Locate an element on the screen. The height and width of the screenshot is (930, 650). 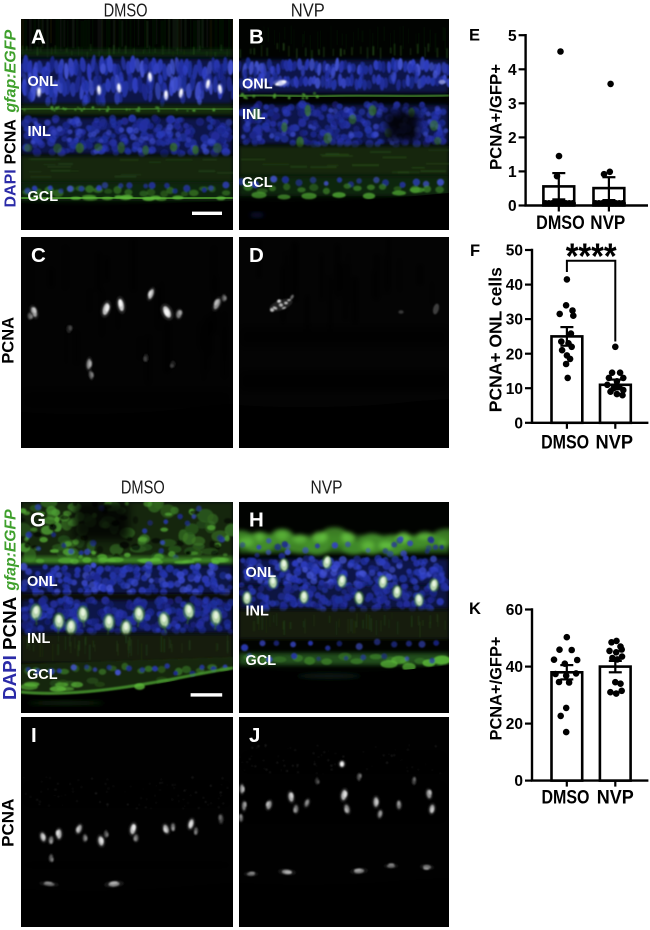
svg-text: J is located at coordinates (254, 735).